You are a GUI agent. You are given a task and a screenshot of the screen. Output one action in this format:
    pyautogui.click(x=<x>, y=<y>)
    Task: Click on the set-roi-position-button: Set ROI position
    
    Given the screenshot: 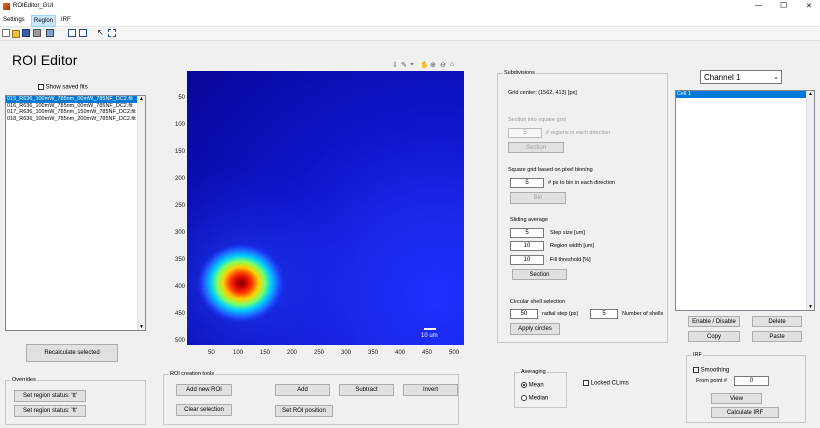 What is the action you would take?
    pyautogui.click(x=304, y=411)
    